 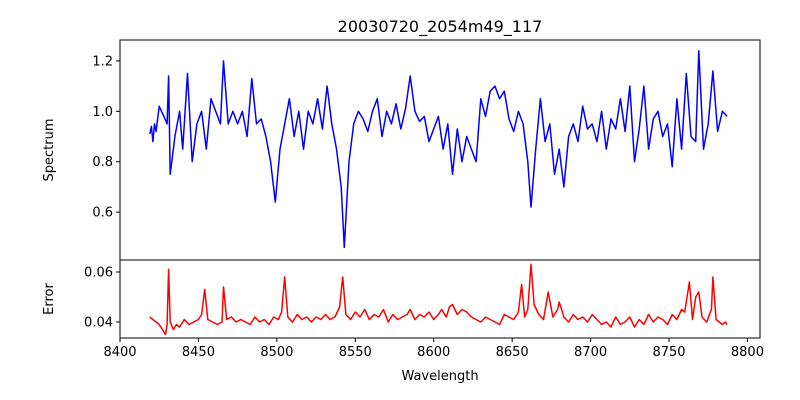 What do you see at coordinates (512, 352) in the screenshot?
I see `x-tick-label: 8650` at bounding box center [512, 352].